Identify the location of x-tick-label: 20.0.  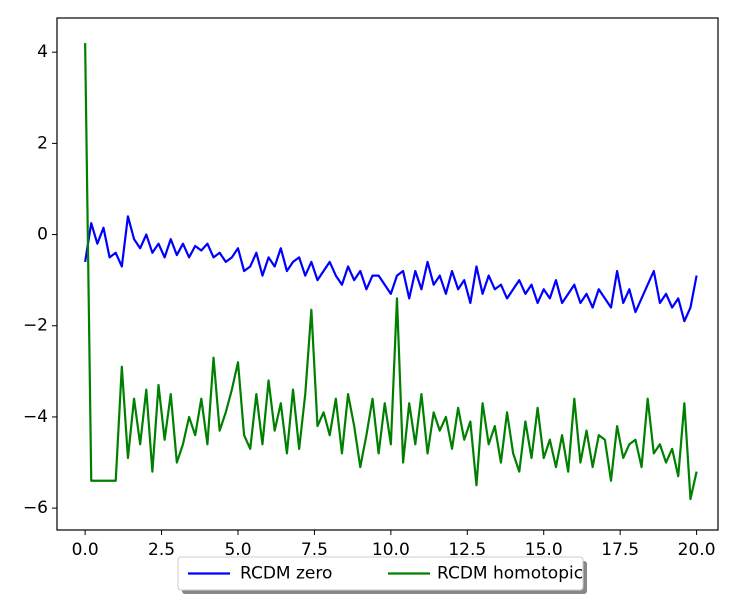
(697, 550).